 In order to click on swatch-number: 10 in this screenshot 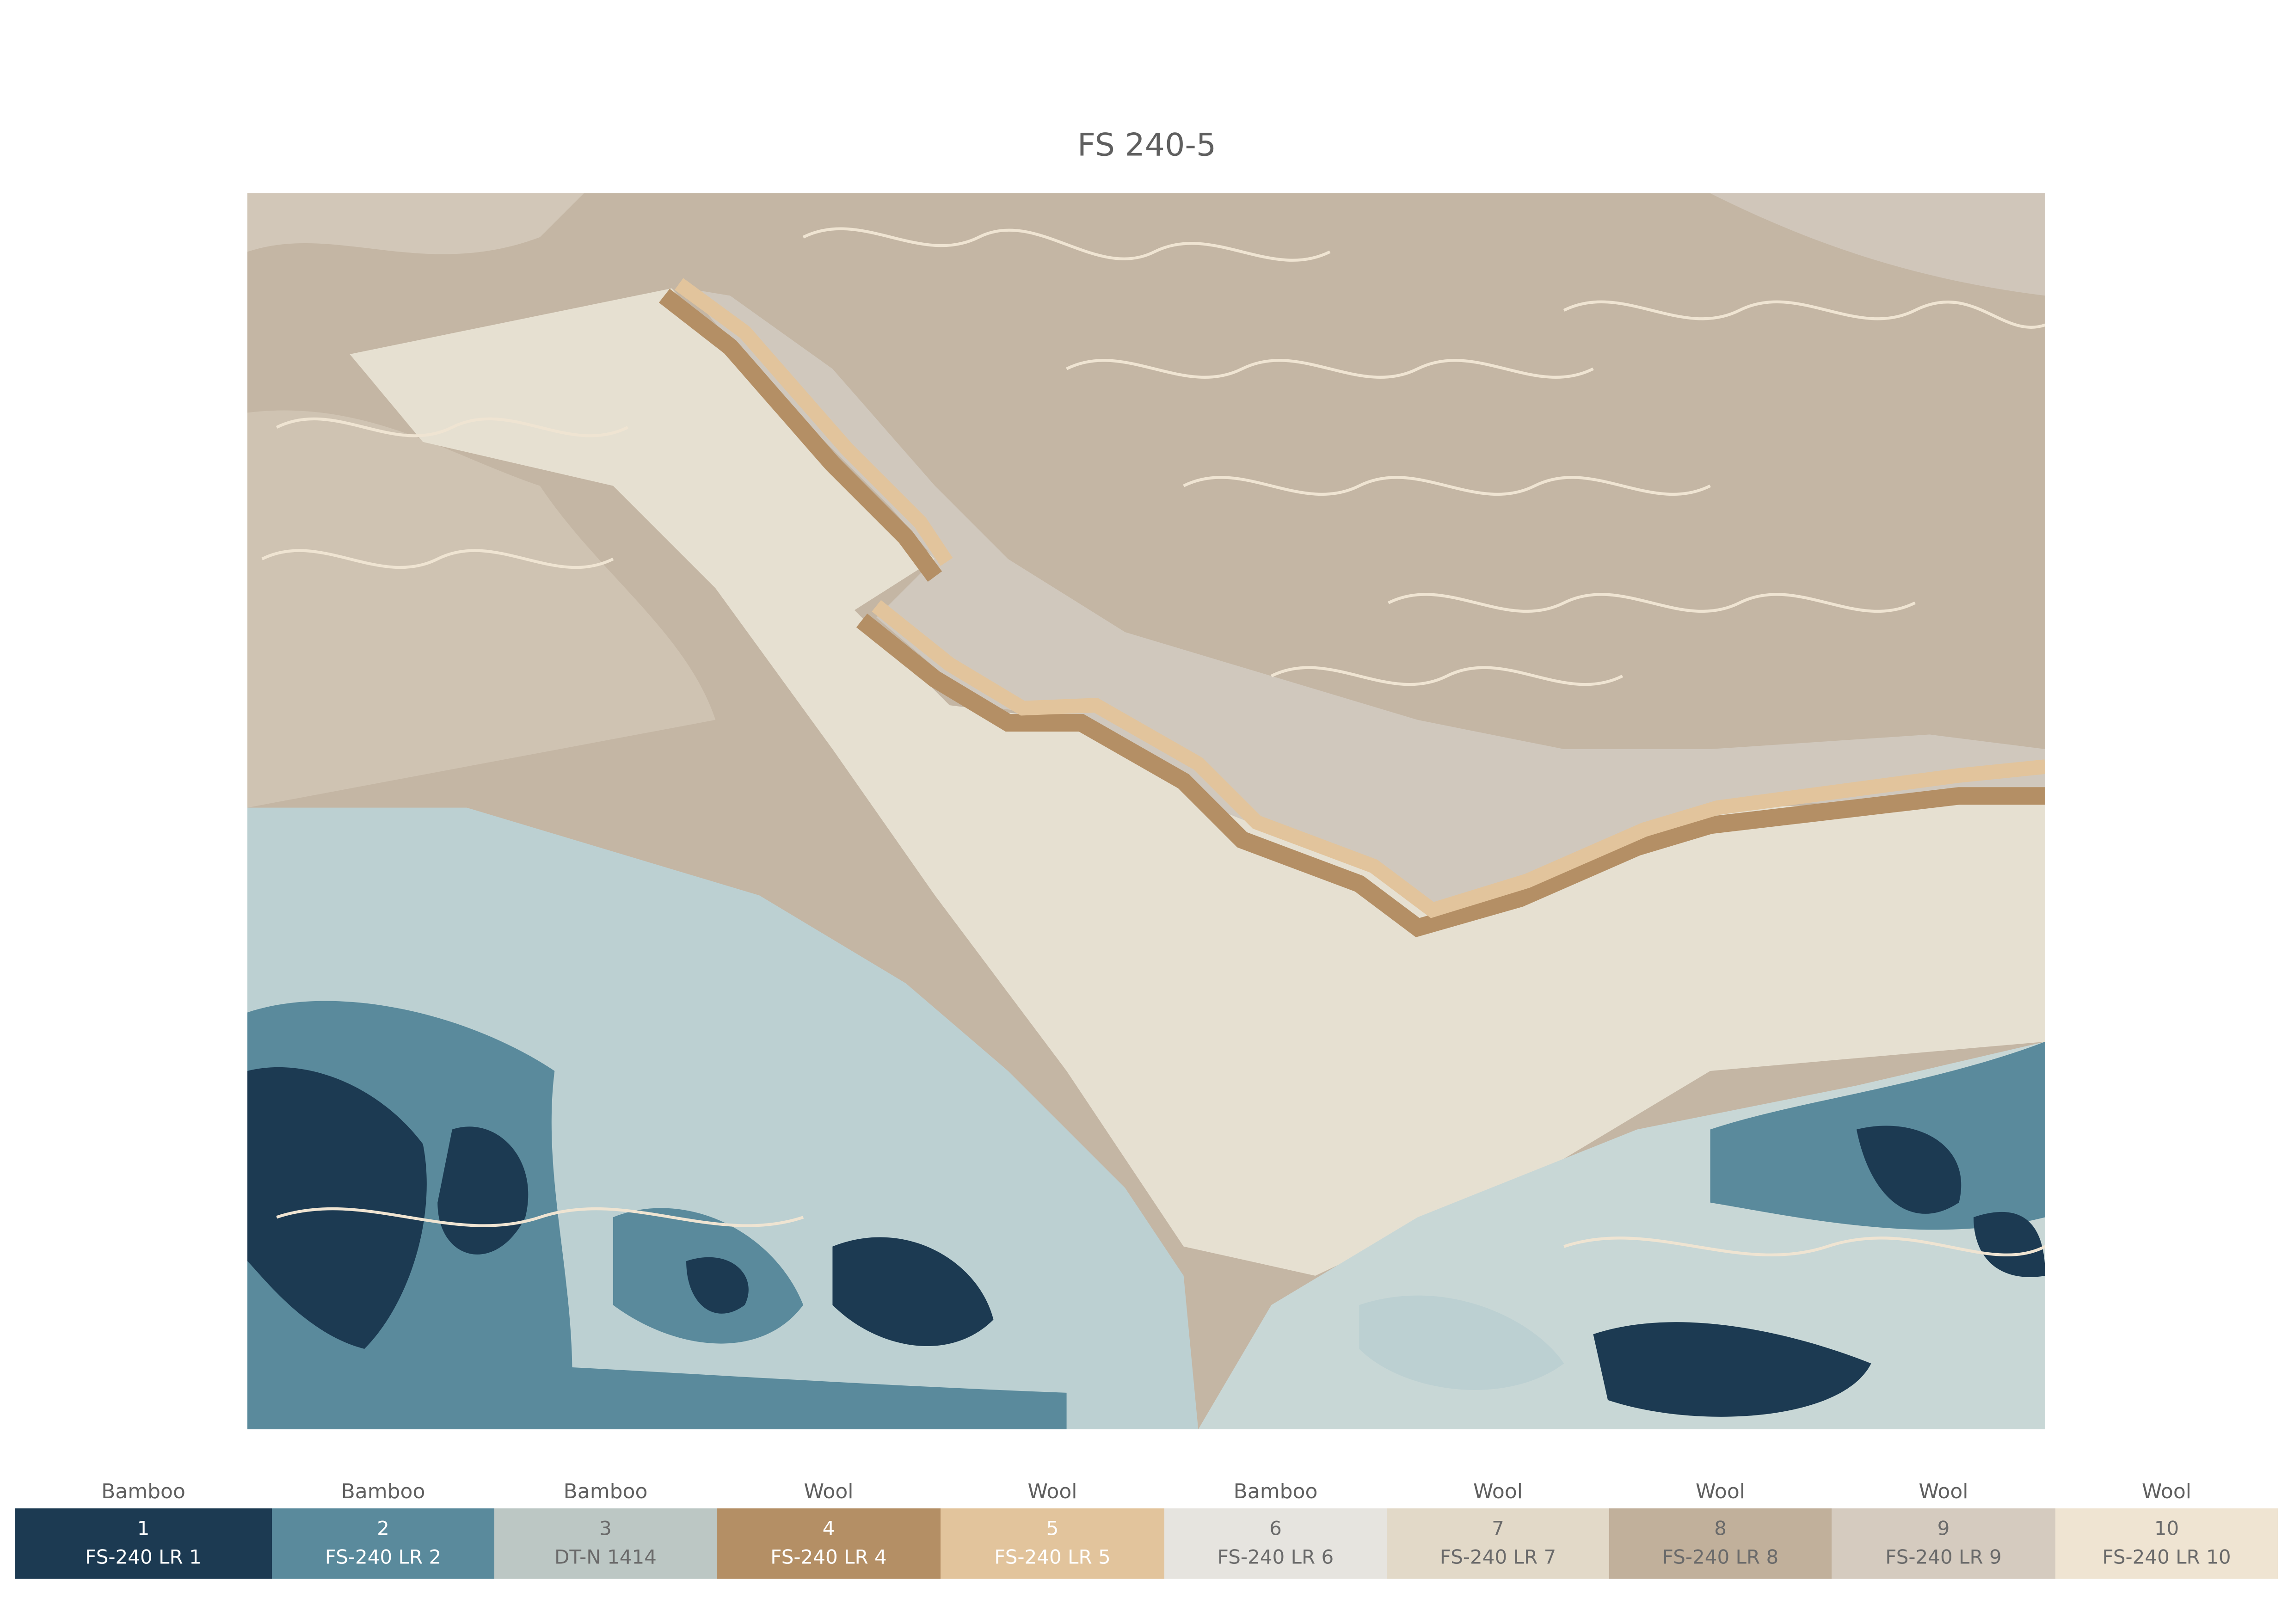, I will do `click(2166, 1528)`.